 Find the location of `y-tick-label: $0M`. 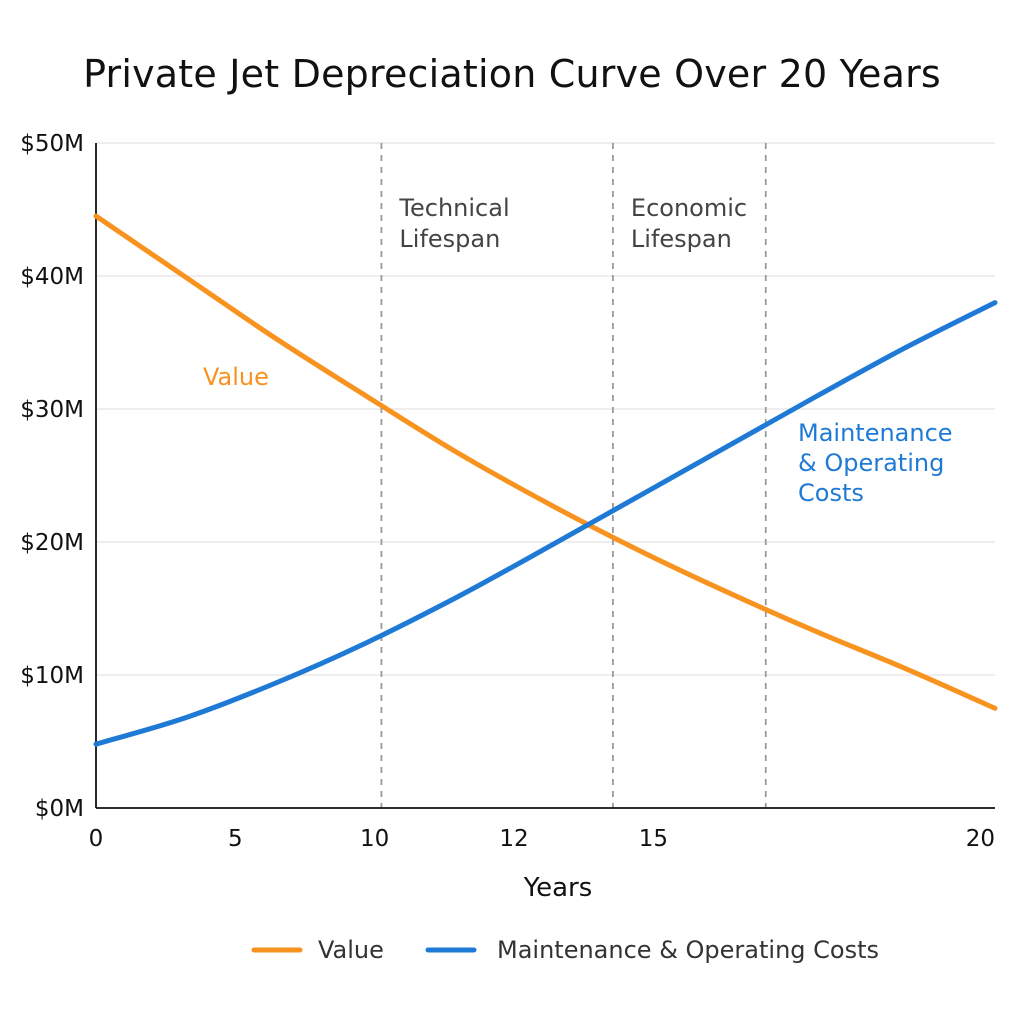

y-tick-label: $0M is located at coordinates (59, 809).